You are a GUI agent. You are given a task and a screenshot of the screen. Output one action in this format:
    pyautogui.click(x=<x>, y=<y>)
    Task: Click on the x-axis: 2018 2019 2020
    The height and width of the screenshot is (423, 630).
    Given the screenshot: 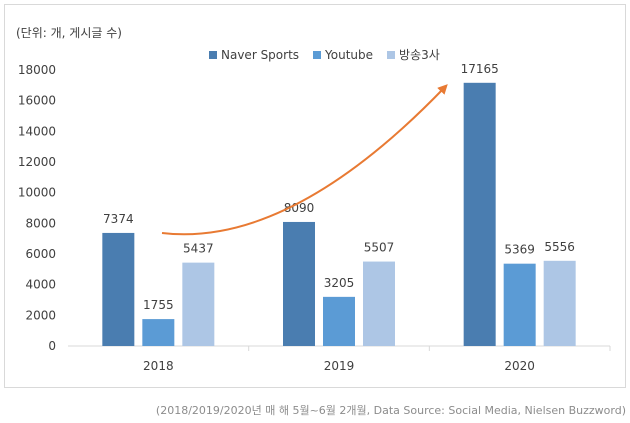 What is the action you would take?
    pyautogui.click(x=339, y=359)
    